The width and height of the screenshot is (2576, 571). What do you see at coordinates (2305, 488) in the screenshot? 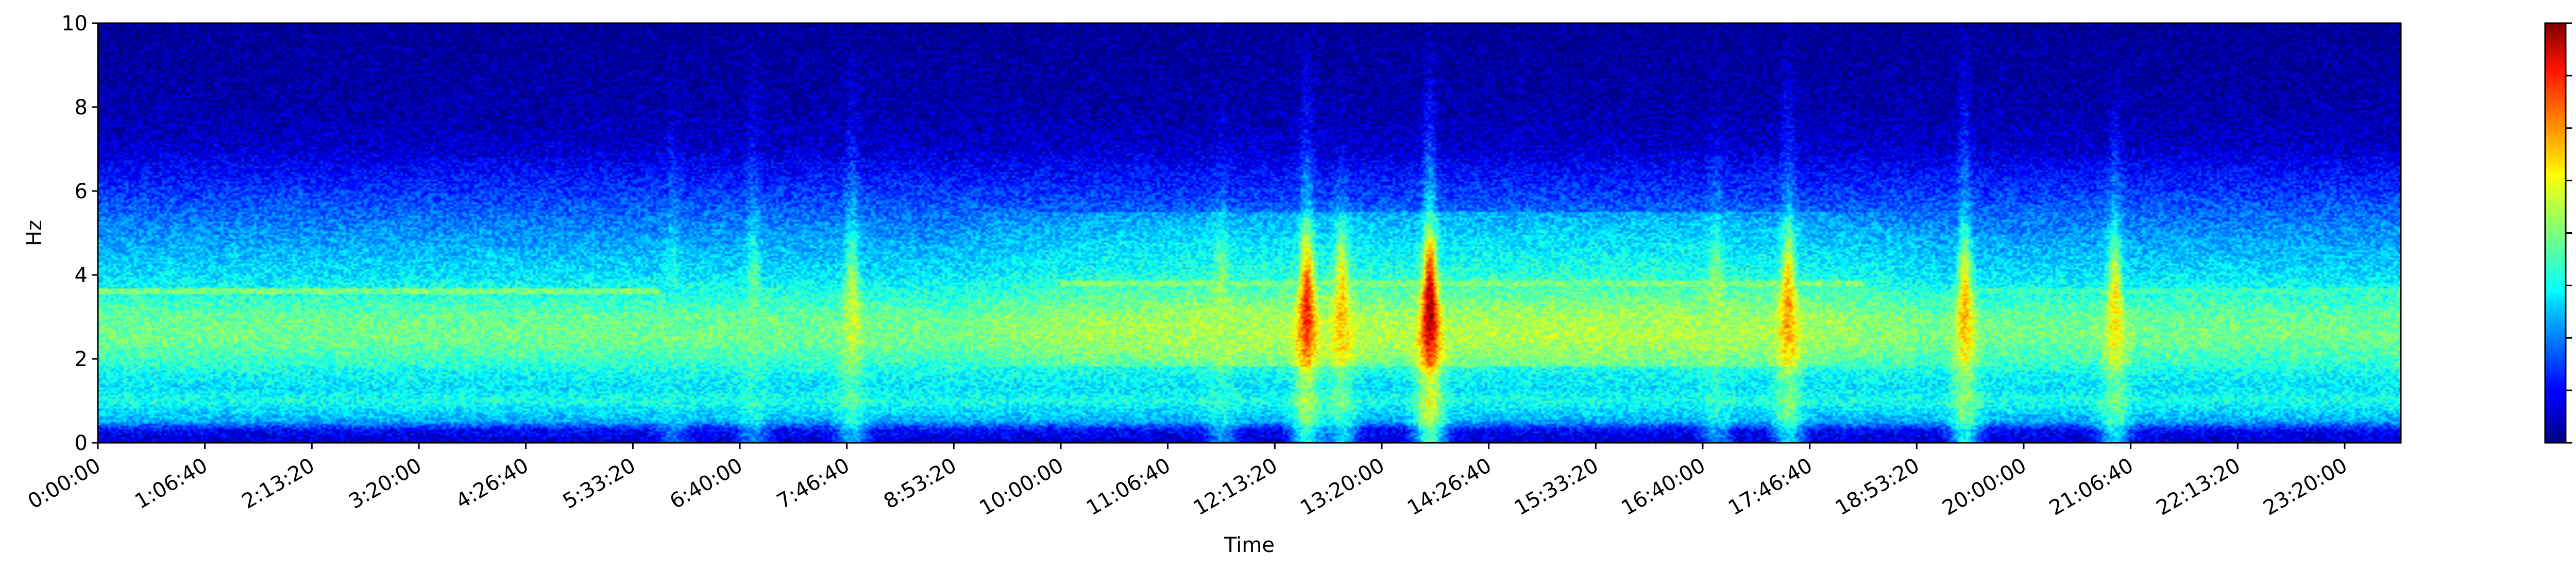
I see `x-tick-label: 23:20:00` at bounding box center [2305, 488].